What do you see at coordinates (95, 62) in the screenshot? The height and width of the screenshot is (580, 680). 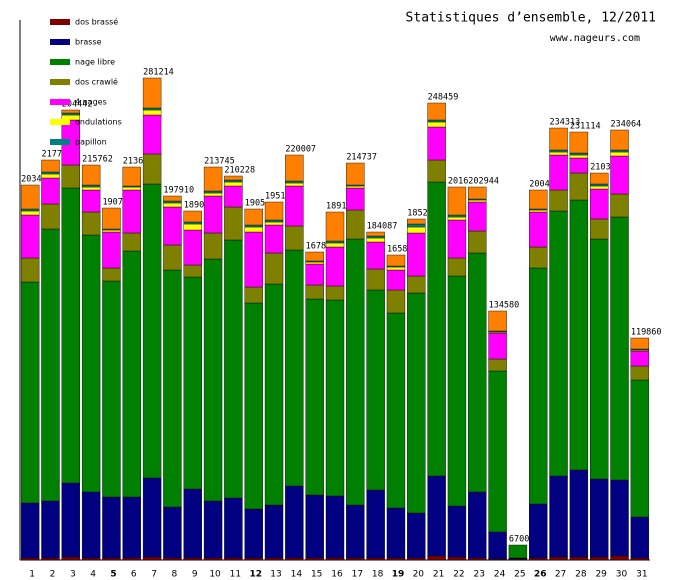 I see `legend-label: nage libre` at bounding box center [95, 62].